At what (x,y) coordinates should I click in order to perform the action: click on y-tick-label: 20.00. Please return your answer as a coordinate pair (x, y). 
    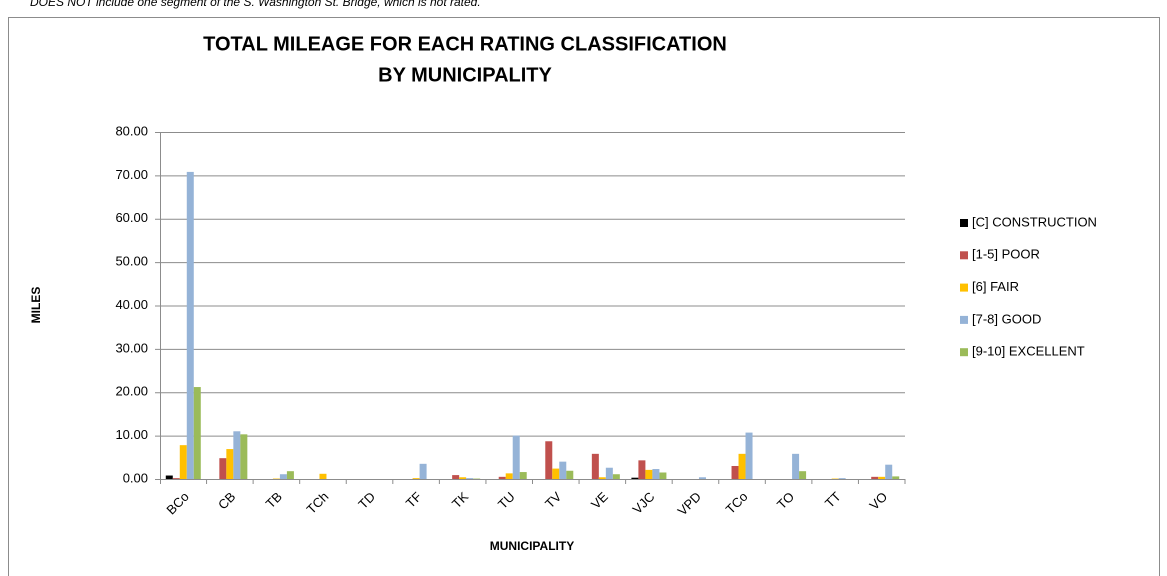
    Looking at the image, I should click on (131, 391).